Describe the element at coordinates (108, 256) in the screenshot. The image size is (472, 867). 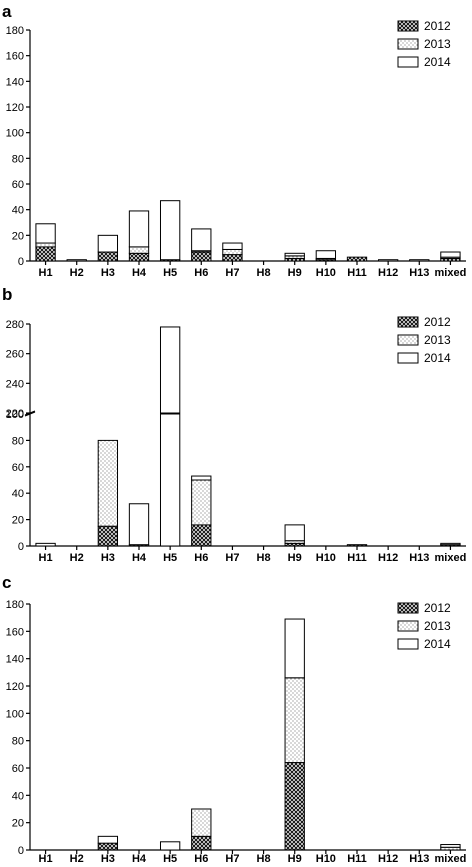
I see `chart-a-bar-H3-2012` at that location.